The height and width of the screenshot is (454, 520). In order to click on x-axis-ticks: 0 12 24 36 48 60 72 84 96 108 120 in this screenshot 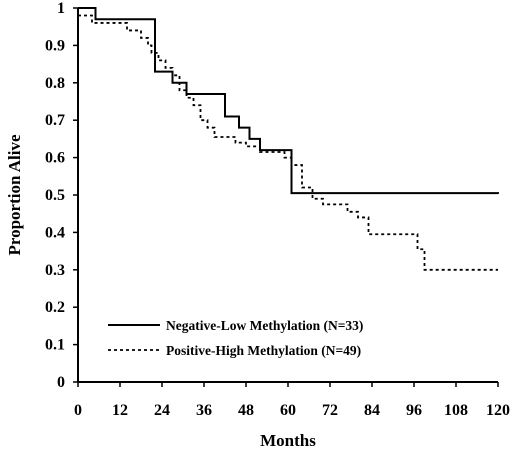, I will do `click(292, 400)`.